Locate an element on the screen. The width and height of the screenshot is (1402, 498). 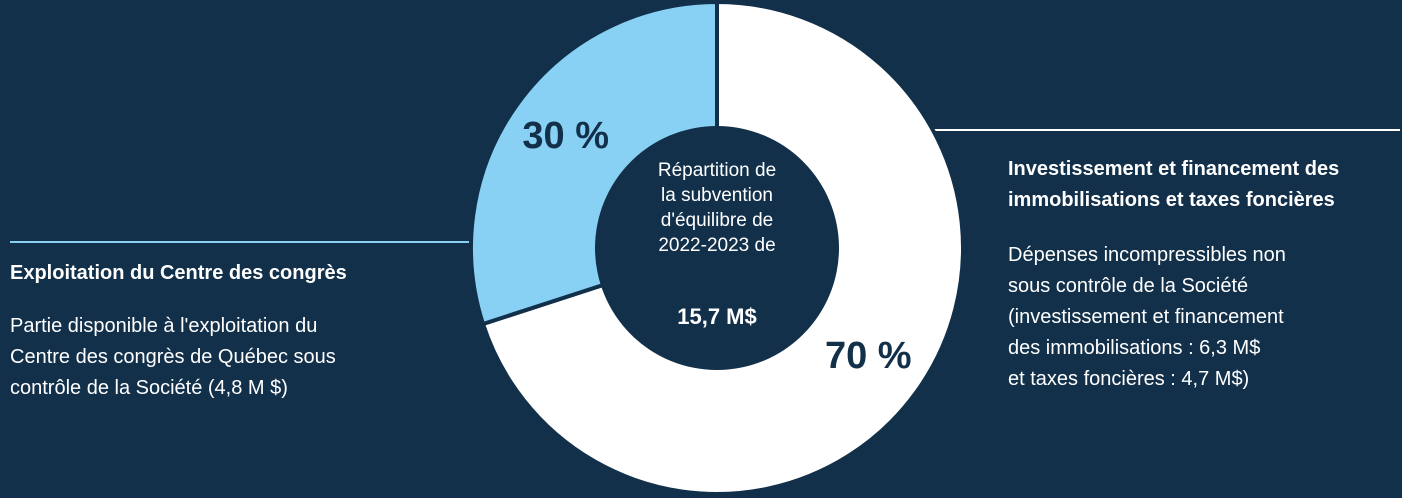
legend-title: Exploitation du Centre des congrès is located at coordinates (178, 273).